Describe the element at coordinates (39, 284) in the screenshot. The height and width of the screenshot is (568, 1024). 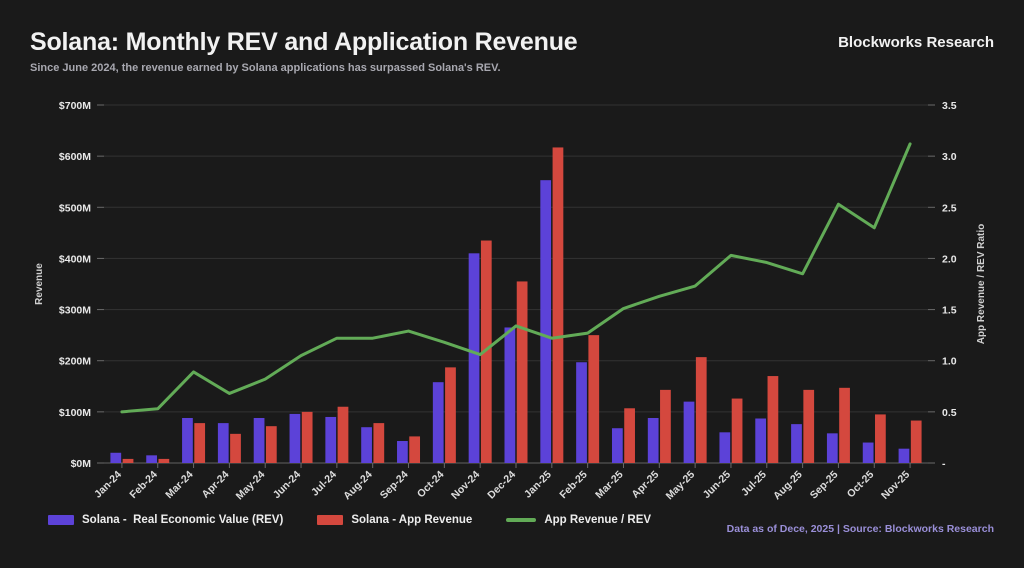
I see `y-axis-left-label: Revenue` at that location.